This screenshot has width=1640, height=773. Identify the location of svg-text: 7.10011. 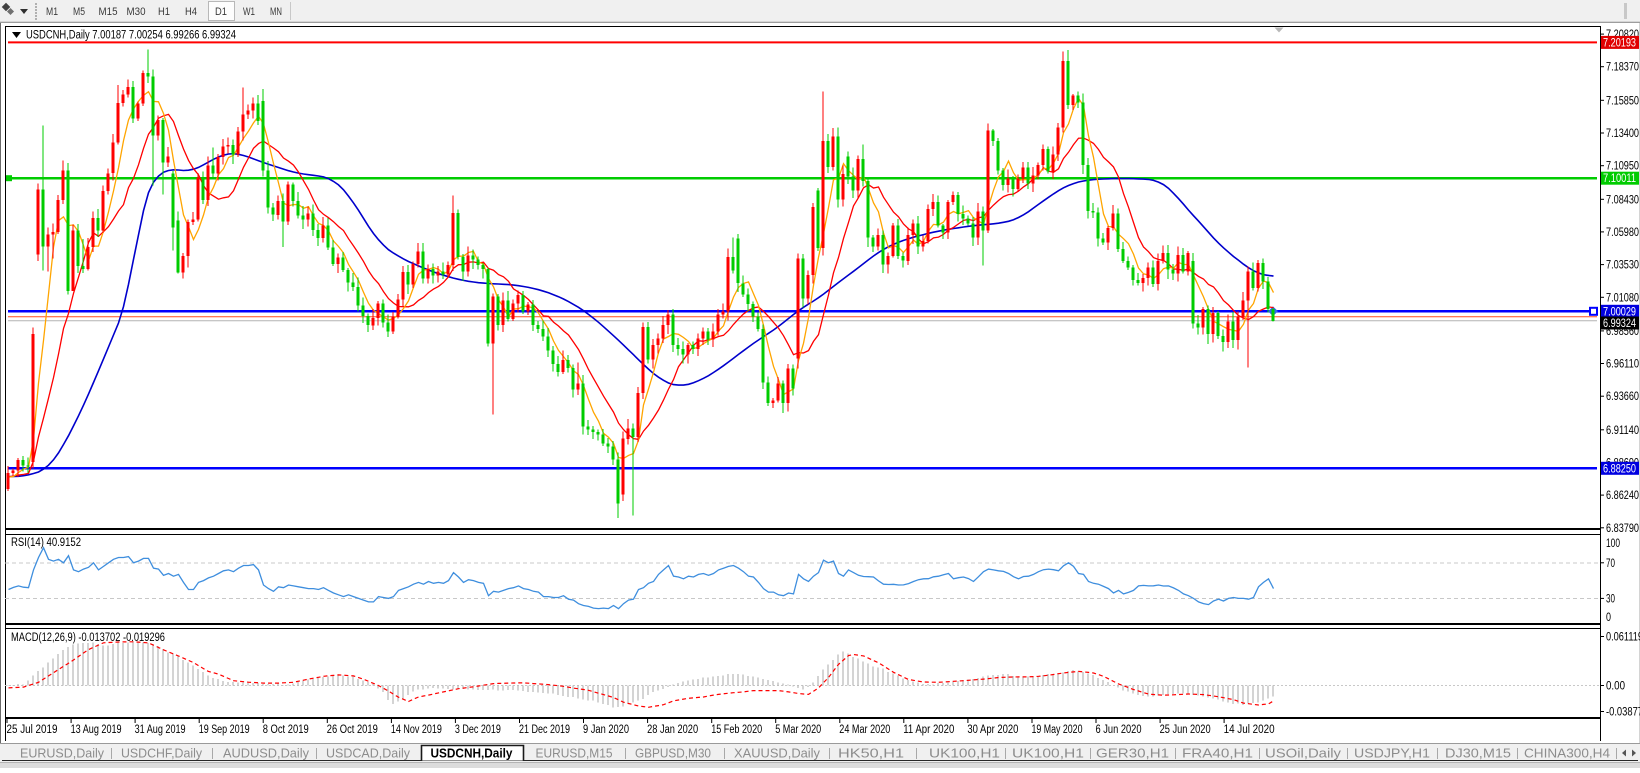
(1619, 179).